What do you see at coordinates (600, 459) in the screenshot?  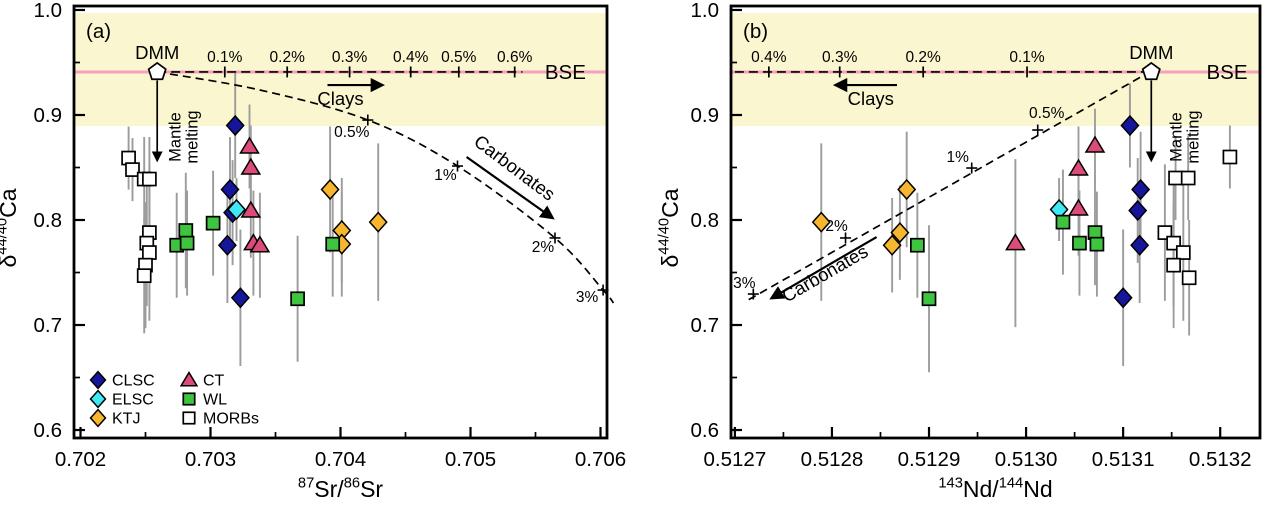 I see `x-tick-label: 0.706` at bounding box center [600, 459].